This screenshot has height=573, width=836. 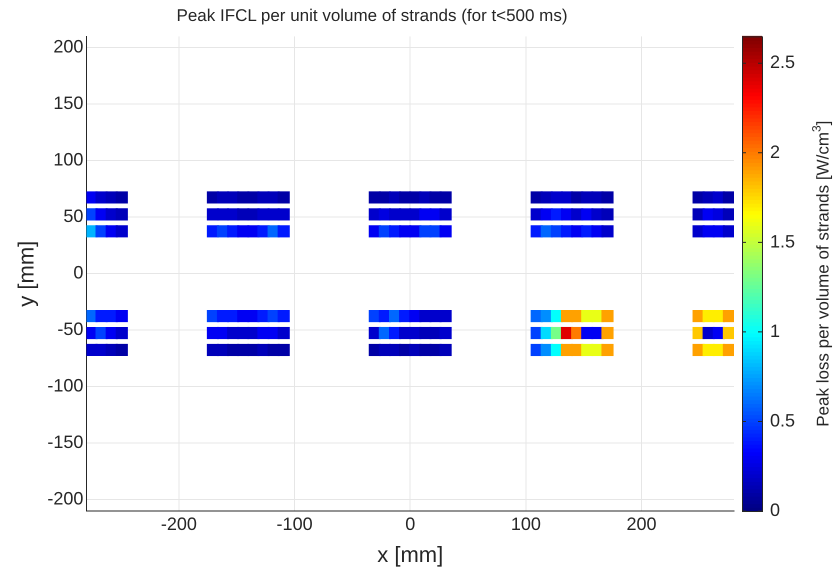 What do you see at coordinates (783, 420) in the screenshot?
I see `color-bar-label: 0.5` at bounding box center [783, 420].